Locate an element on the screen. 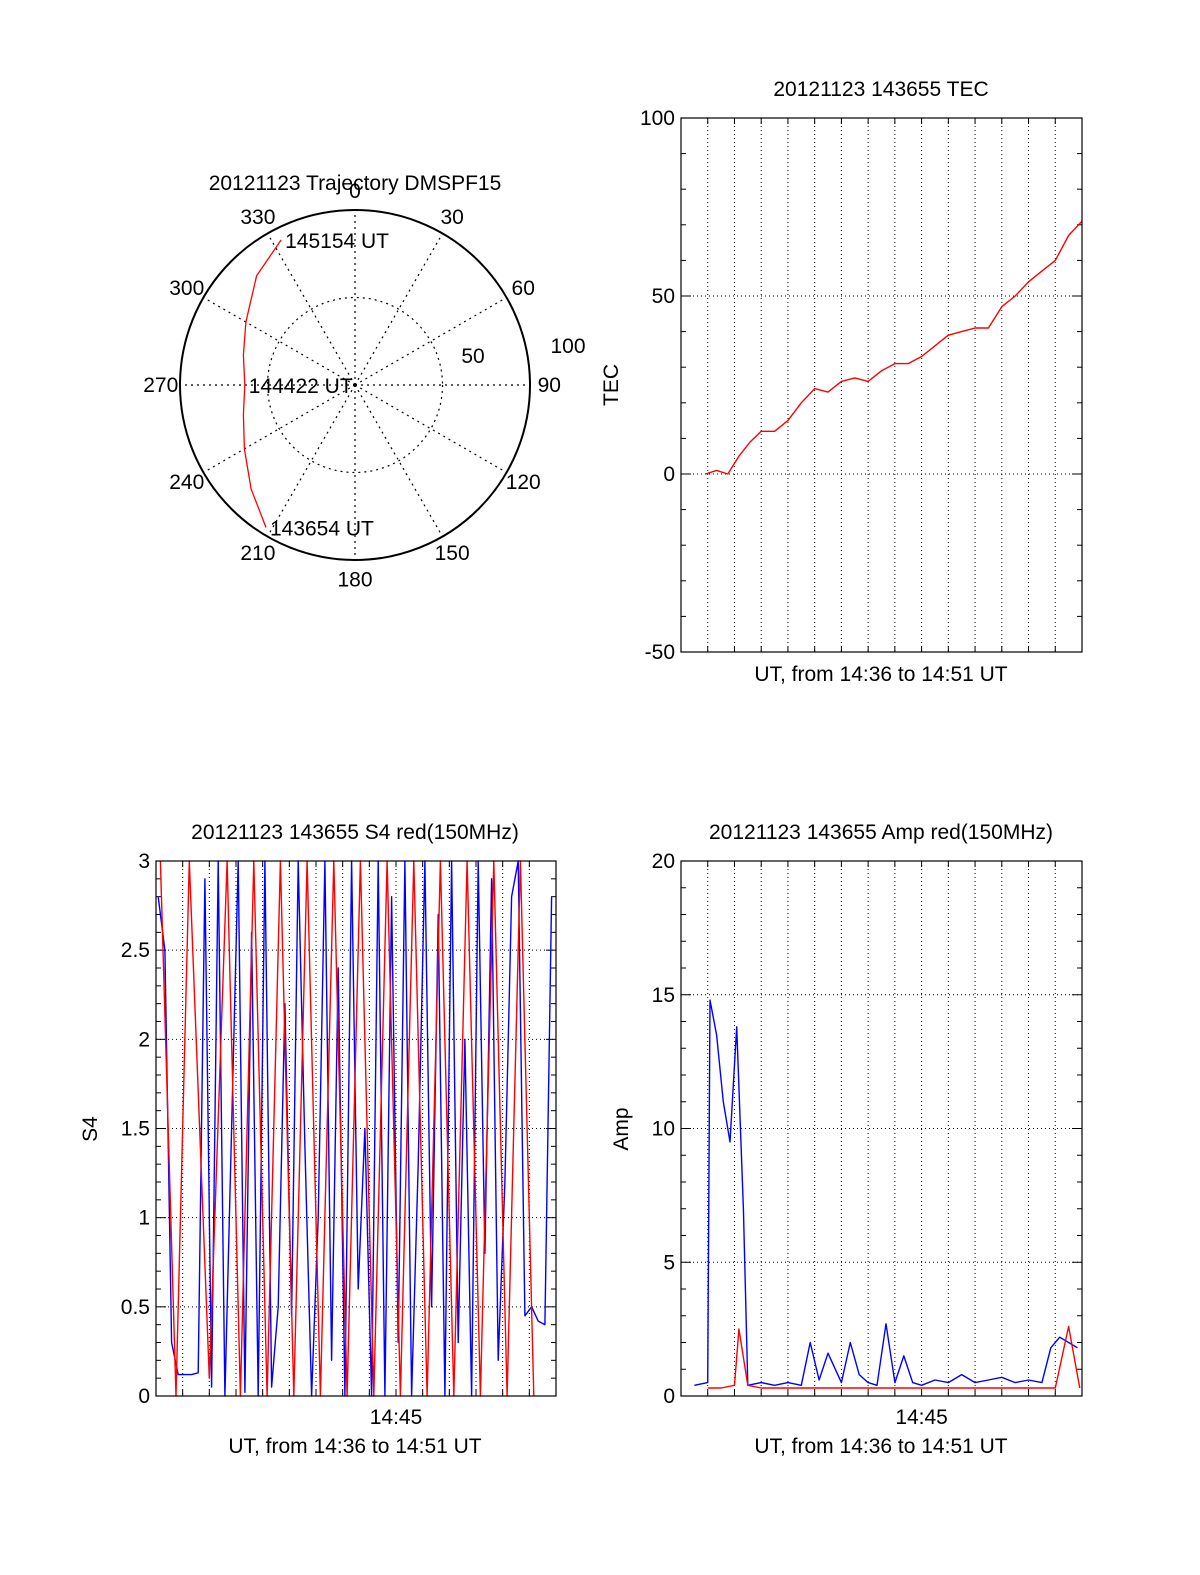 This screenshot has width=1200, height=1575. polar-labels: 0 30 60 90 120 150 180 210 240 270 300 330 50 100 is located at coordinates (364, 386).